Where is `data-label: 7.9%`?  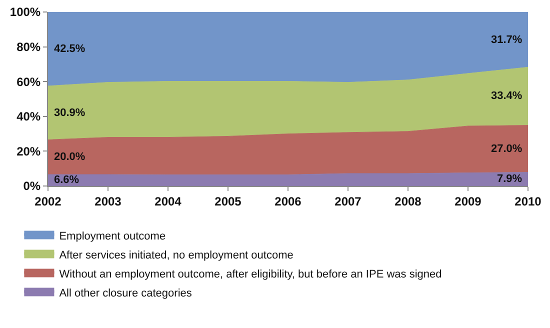 data-label: 7.9% is located at coordinates (509, 179).